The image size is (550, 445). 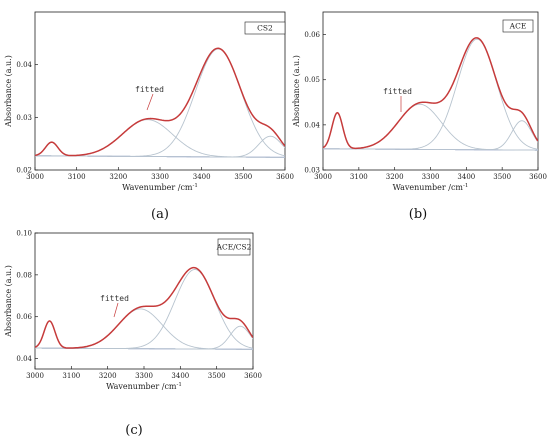 What do you see at coordinates (312, 80) in the screenshot?
I see `y-tick-label: 0.05` at bounding box center [312, 80].